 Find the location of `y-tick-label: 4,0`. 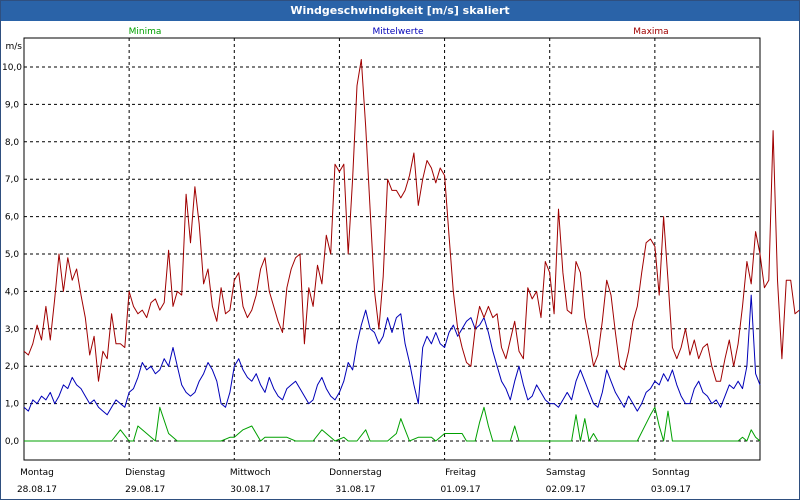

y-tick-label: 4,0 is located at coordinates (12, 292).